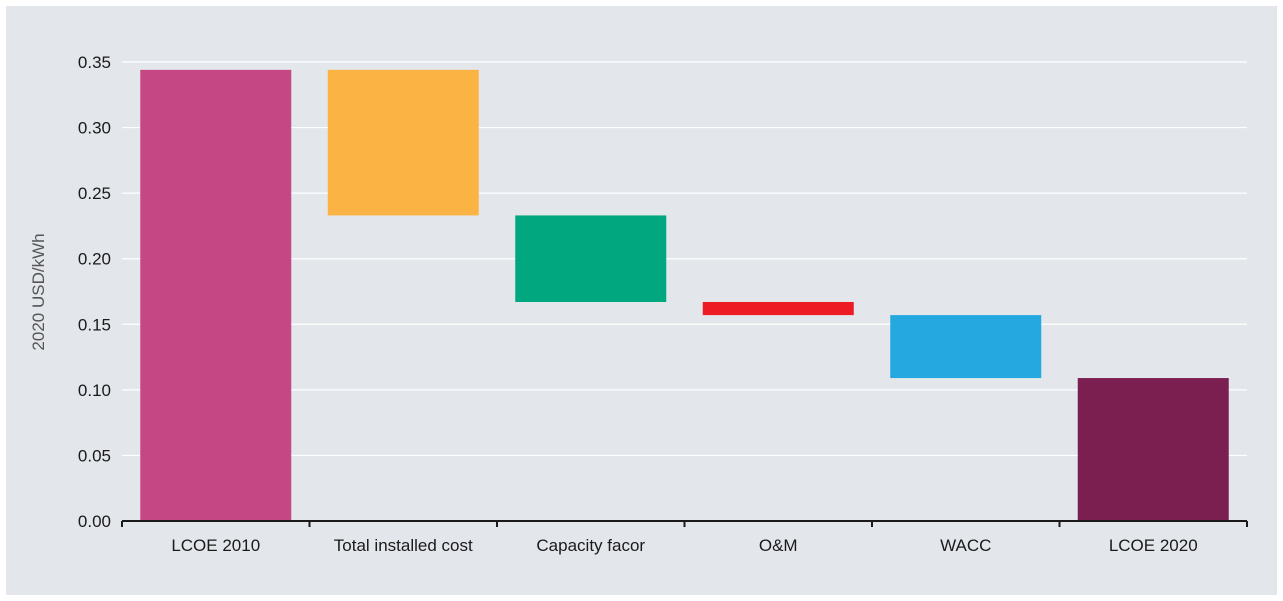  I want to click on bar-capacity-facor, so click(591, 258).